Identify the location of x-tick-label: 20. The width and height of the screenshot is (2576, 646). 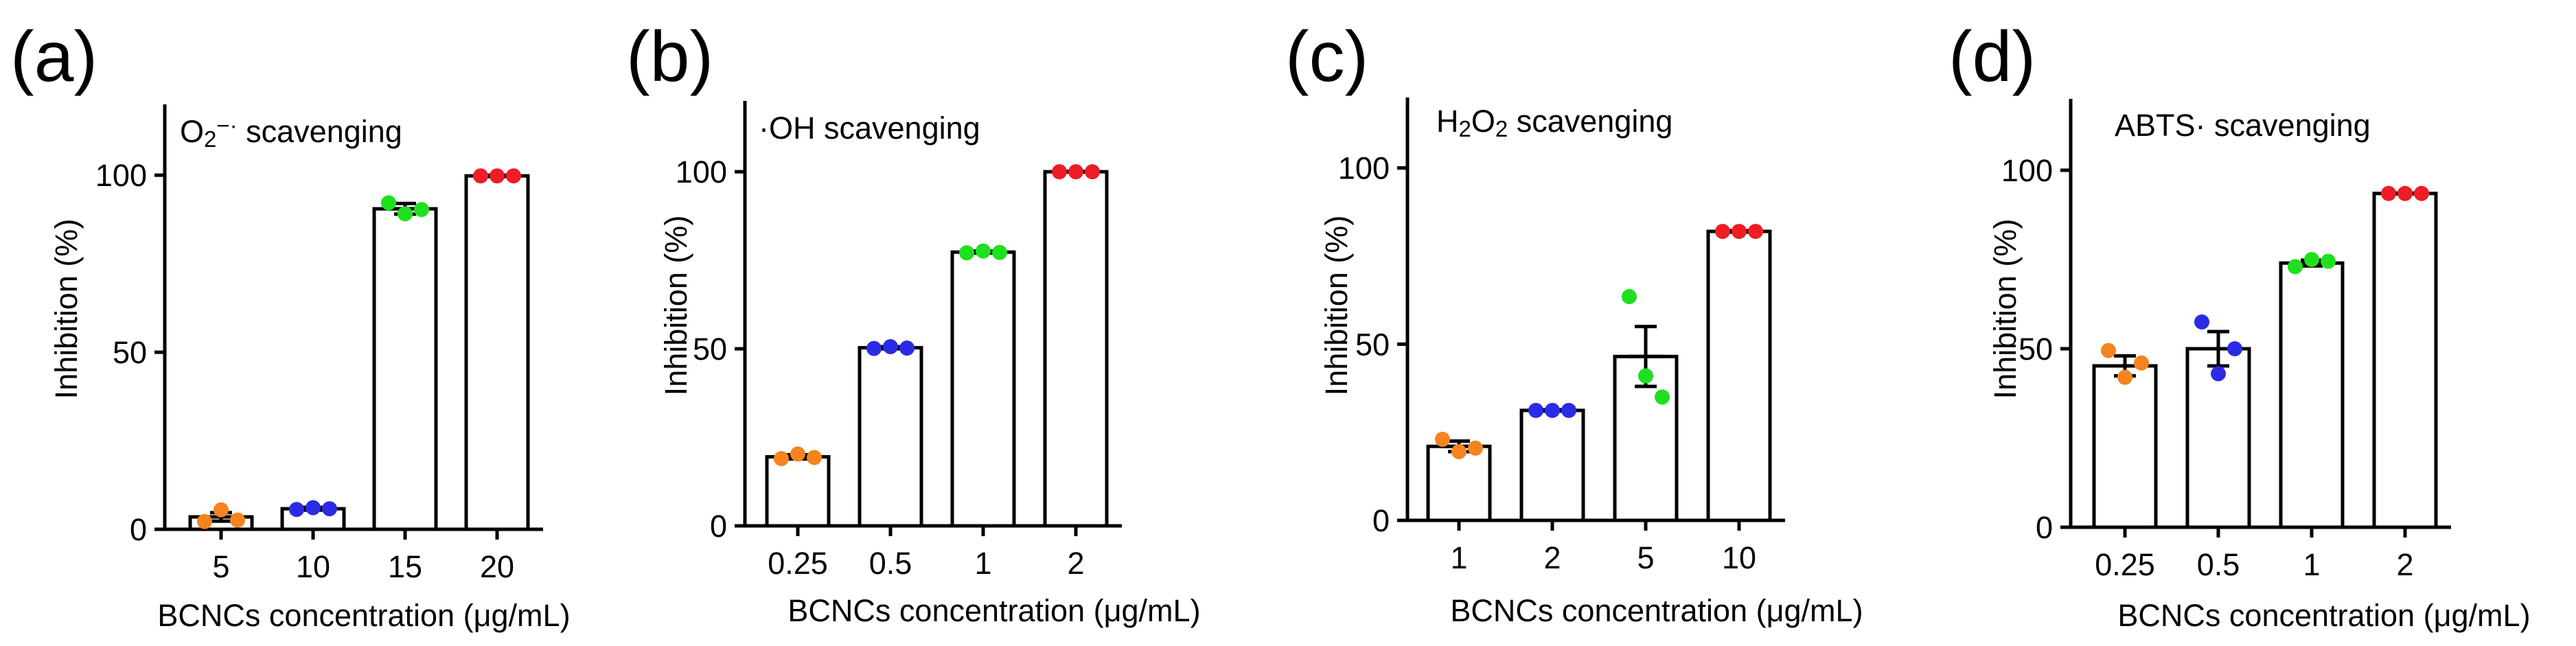
(497, 566).